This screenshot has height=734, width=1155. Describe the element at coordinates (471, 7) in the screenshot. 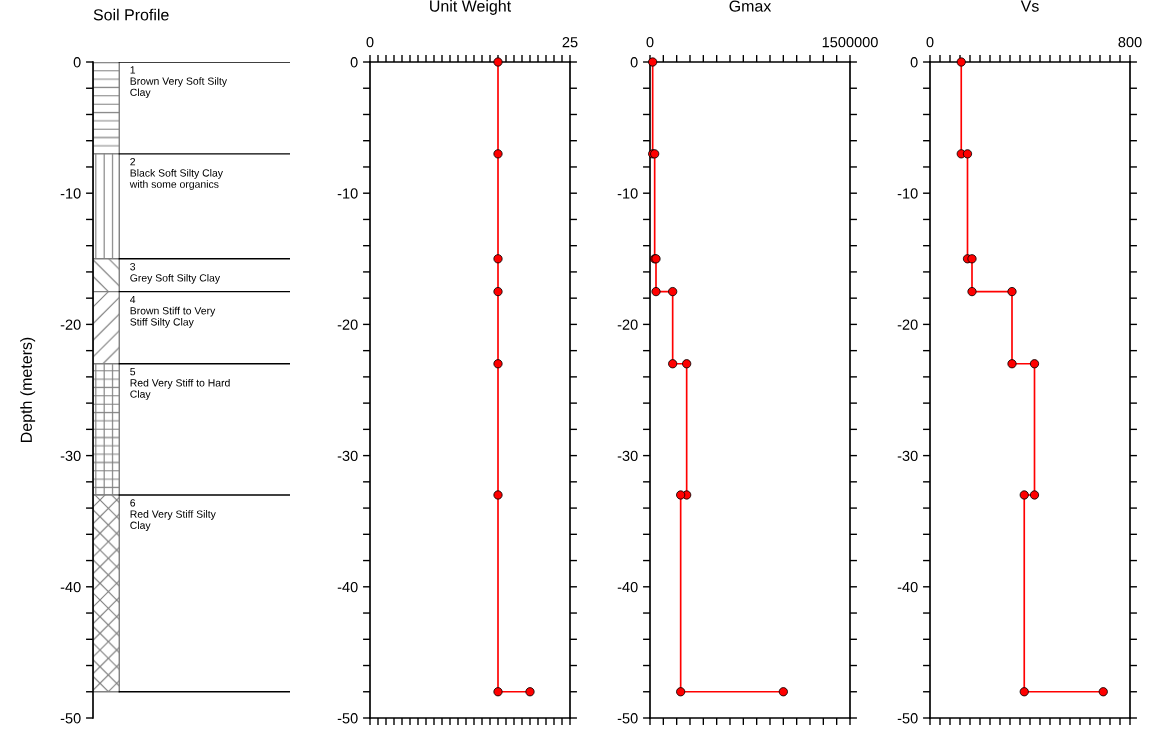

I see `chart-title: Unit Weight` at that location.